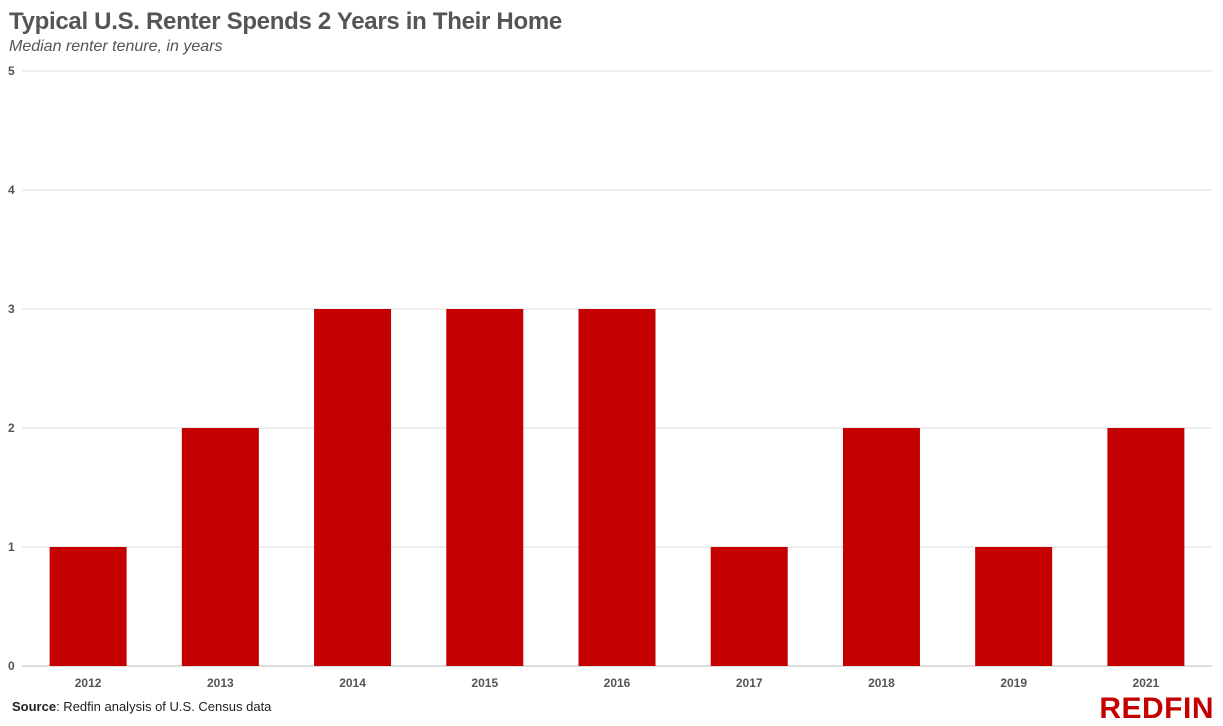 Image resolution: width=1223 pixels, height=726 pixels. I want to click on y-tick-label: 0, so click(11, 666).